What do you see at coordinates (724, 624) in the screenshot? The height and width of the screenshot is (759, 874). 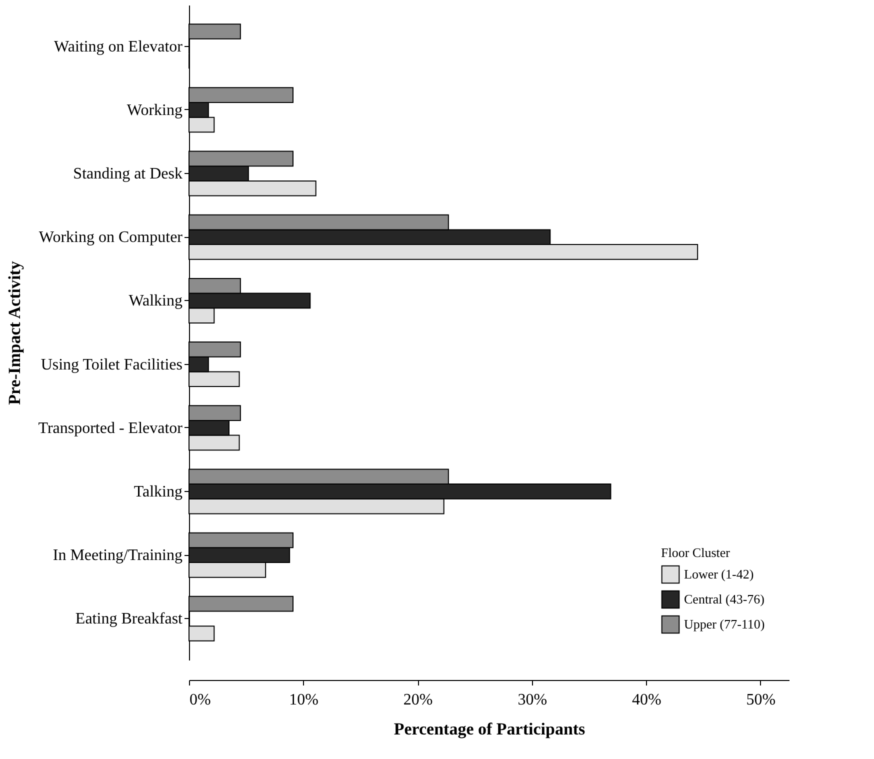 I see `legend-label: Upper (77-110)` at bounding box center [724, 624].